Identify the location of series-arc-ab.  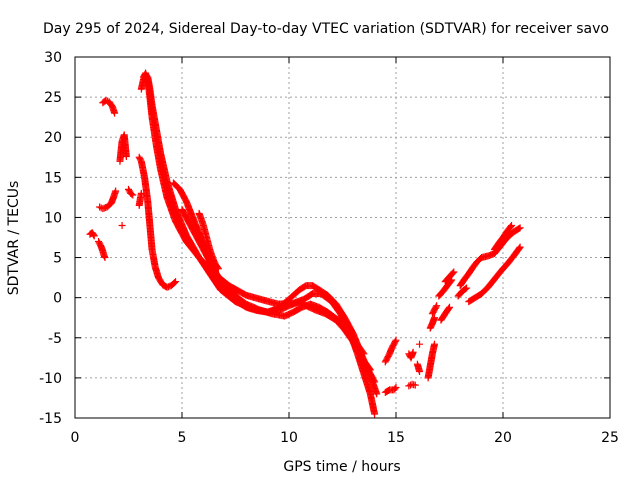
(462, 292).